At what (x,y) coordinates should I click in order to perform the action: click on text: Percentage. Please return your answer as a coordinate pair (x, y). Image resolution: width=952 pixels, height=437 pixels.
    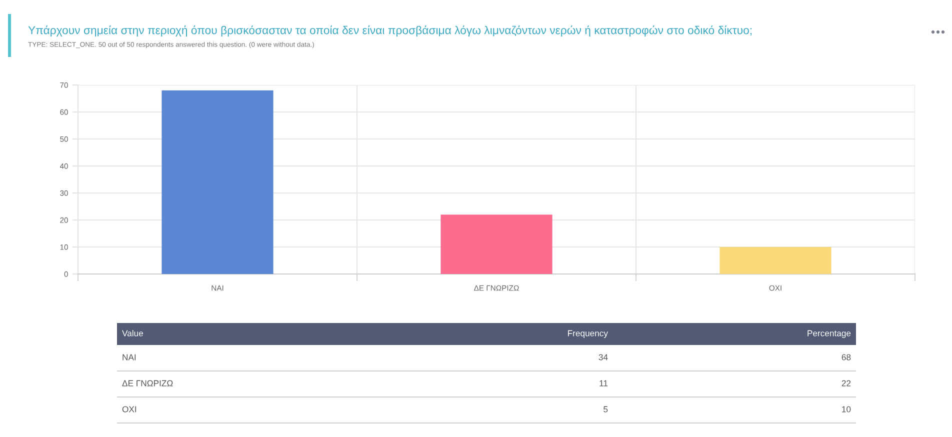
    Looking at the image, I should click on (829, 334).